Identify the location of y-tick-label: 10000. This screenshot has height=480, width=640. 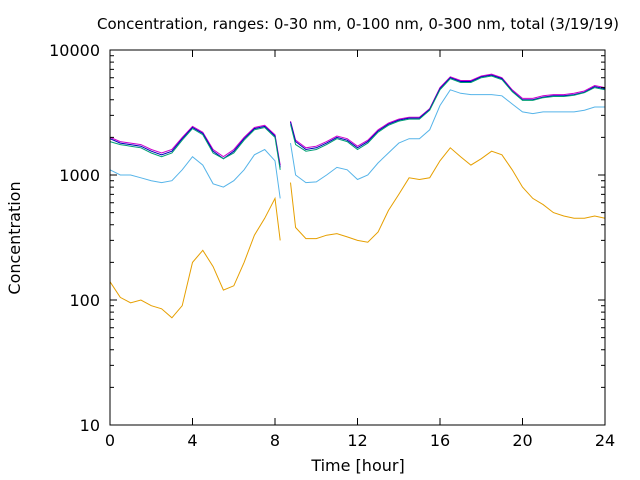
(74, 50).